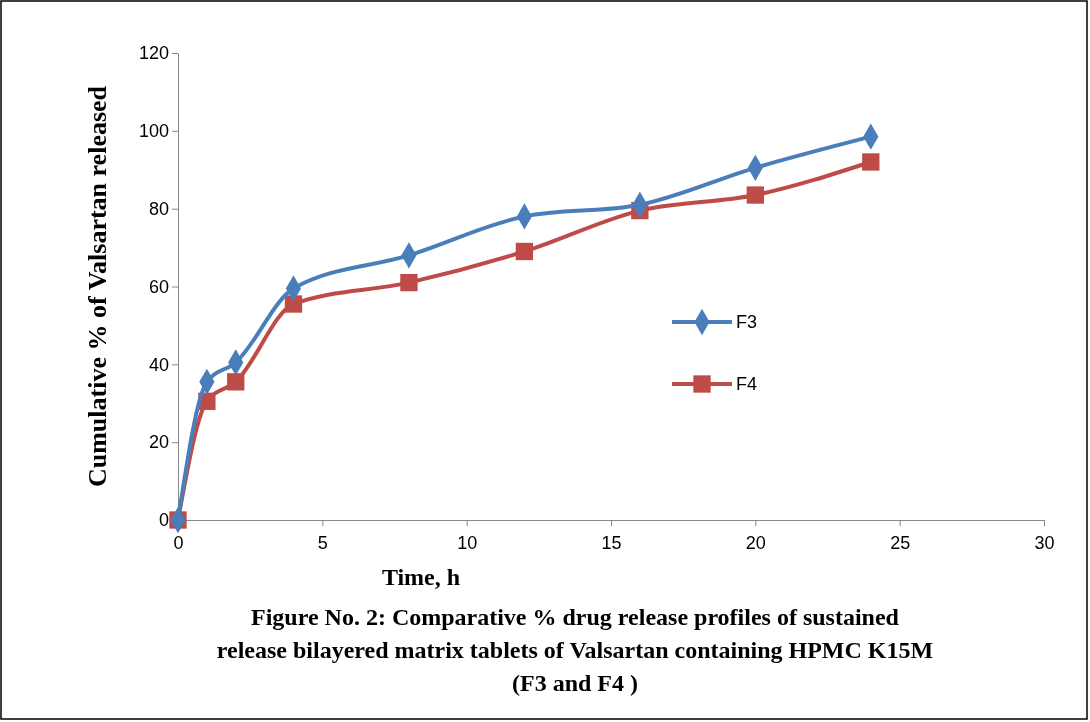 The image size is (1090, 722). What do you see at coordinates (747, 322) in the screenshot?
I see `legend-label: F3` at bounding box center [747, 322].